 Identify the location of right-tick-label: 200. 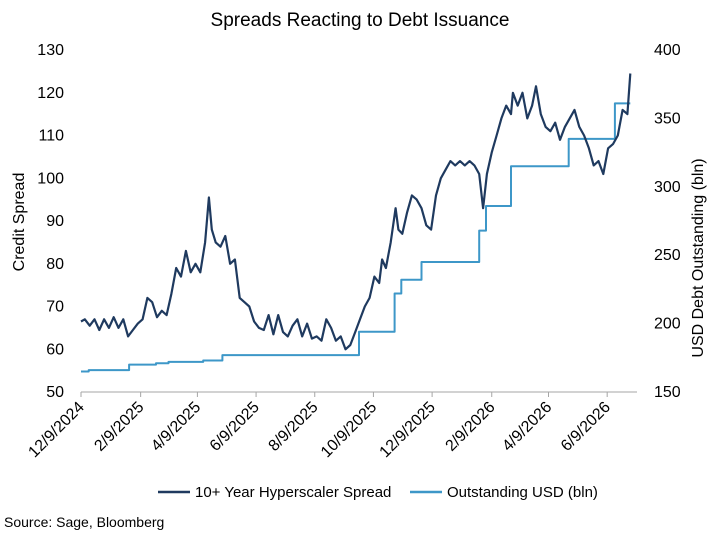
(667, 324).